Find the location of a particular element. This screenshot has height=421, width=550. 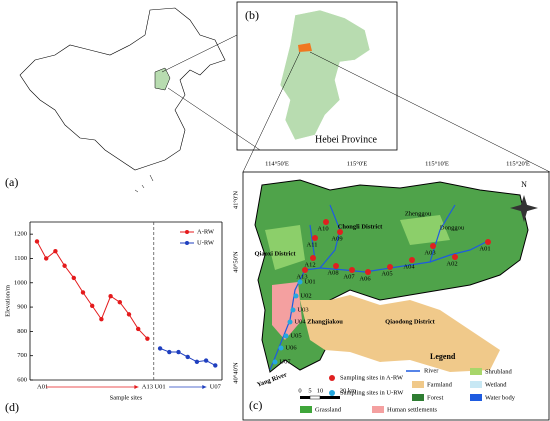

panel-label: (c) is located at coordinates (255, 405).